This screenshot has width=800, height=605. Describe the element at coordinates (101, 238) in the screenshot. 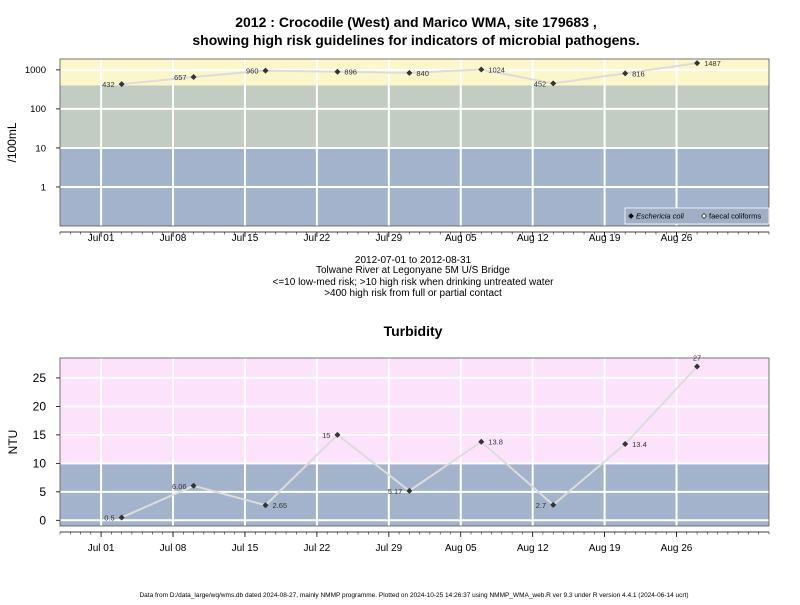

I see `microbial-x-tick-label-0: Jul 01` at that location.